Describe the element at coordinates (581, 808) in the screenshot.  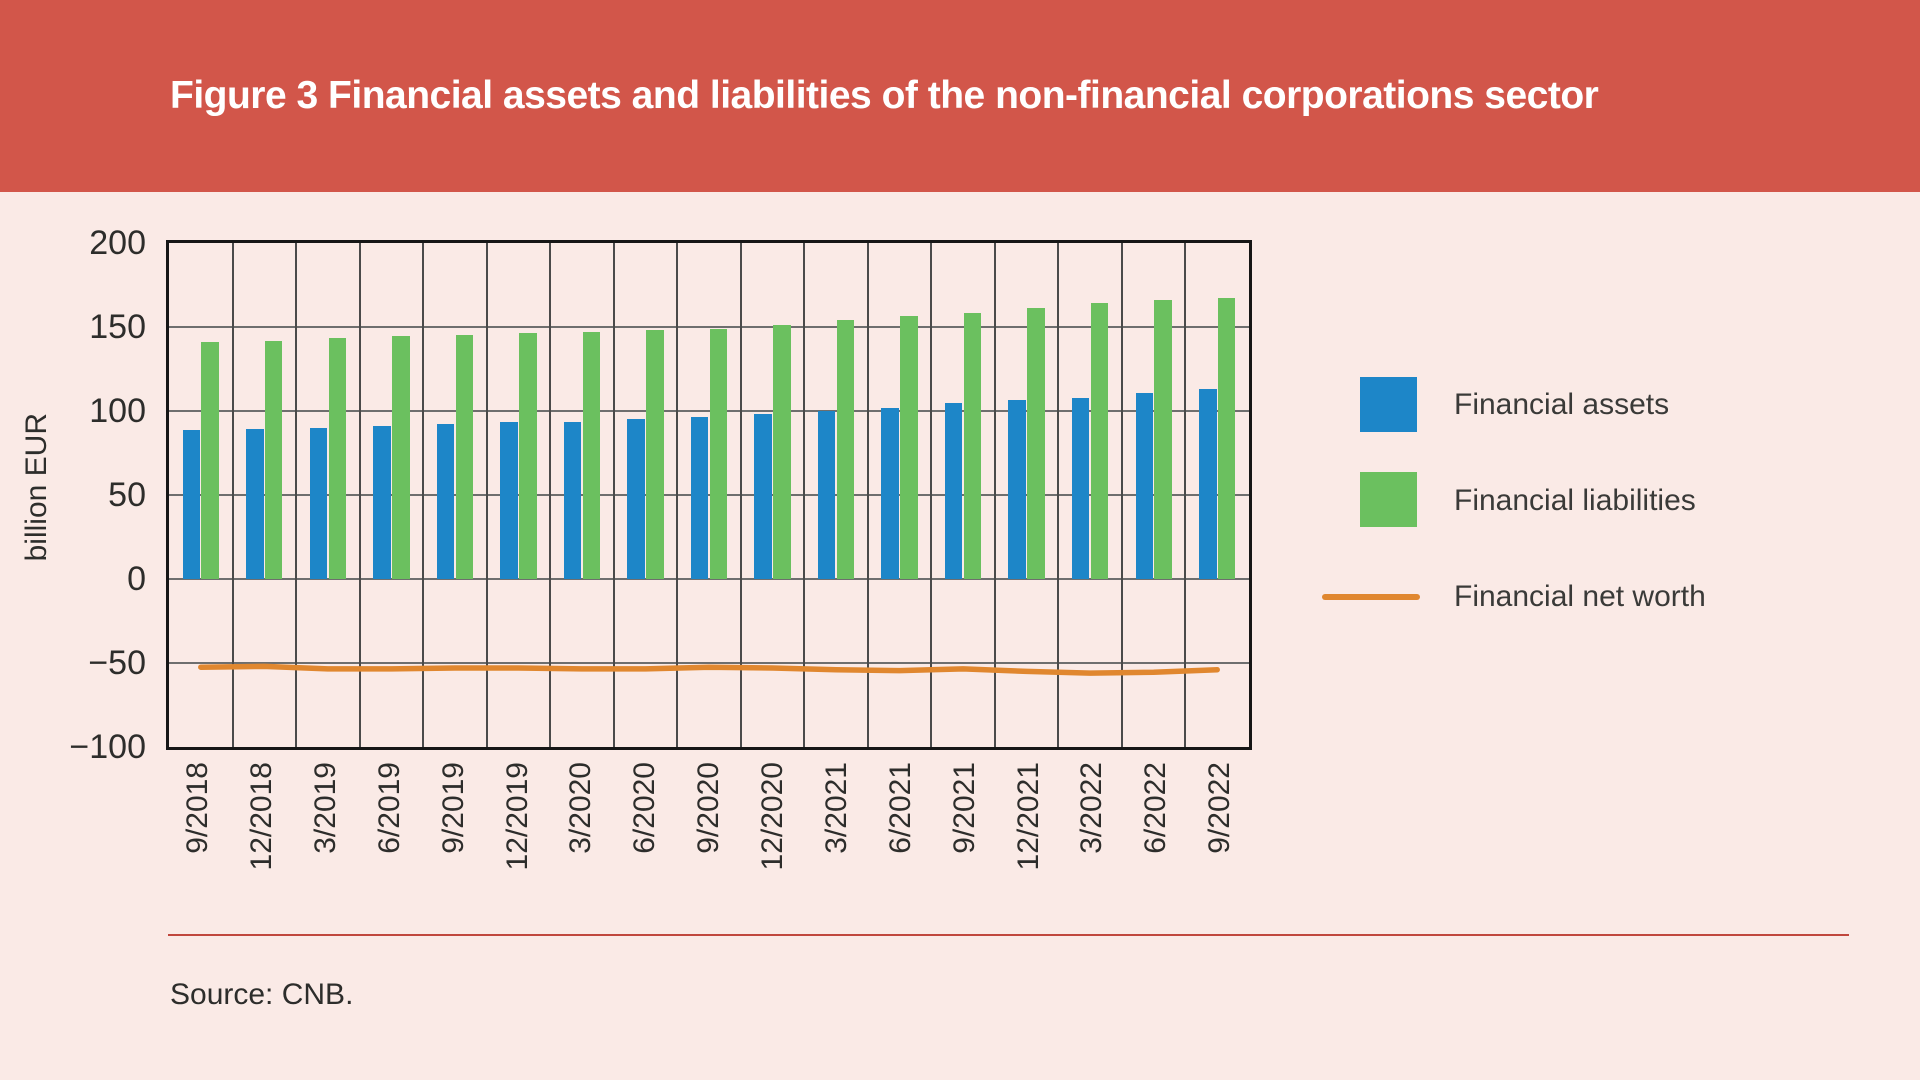
I see `x-tick-label: 3/2020` at that location.